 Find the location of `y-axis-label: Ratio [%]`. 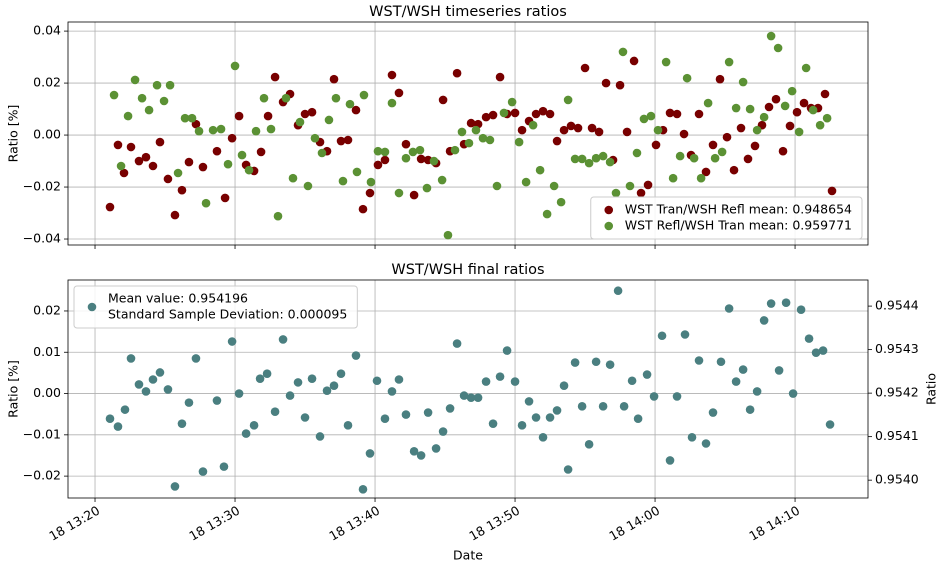

y-axis-label: Ratio [%] is located at coordinates (13, 134).